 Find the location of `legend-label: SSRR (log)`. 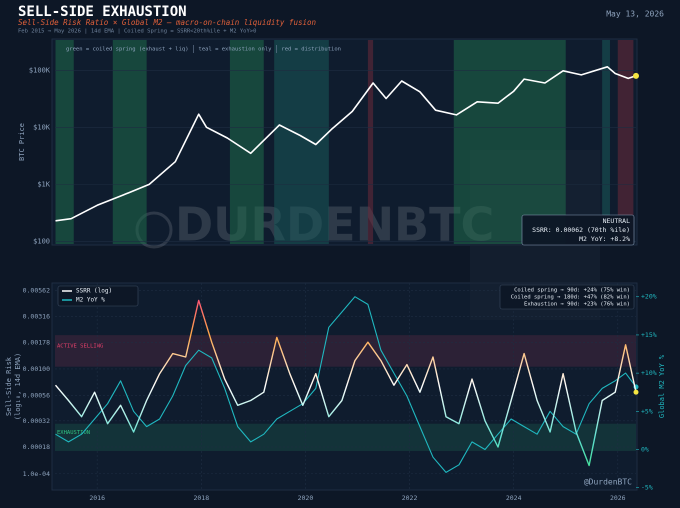

legend-label: SSRR (log) is located at coordinates (94, 291).